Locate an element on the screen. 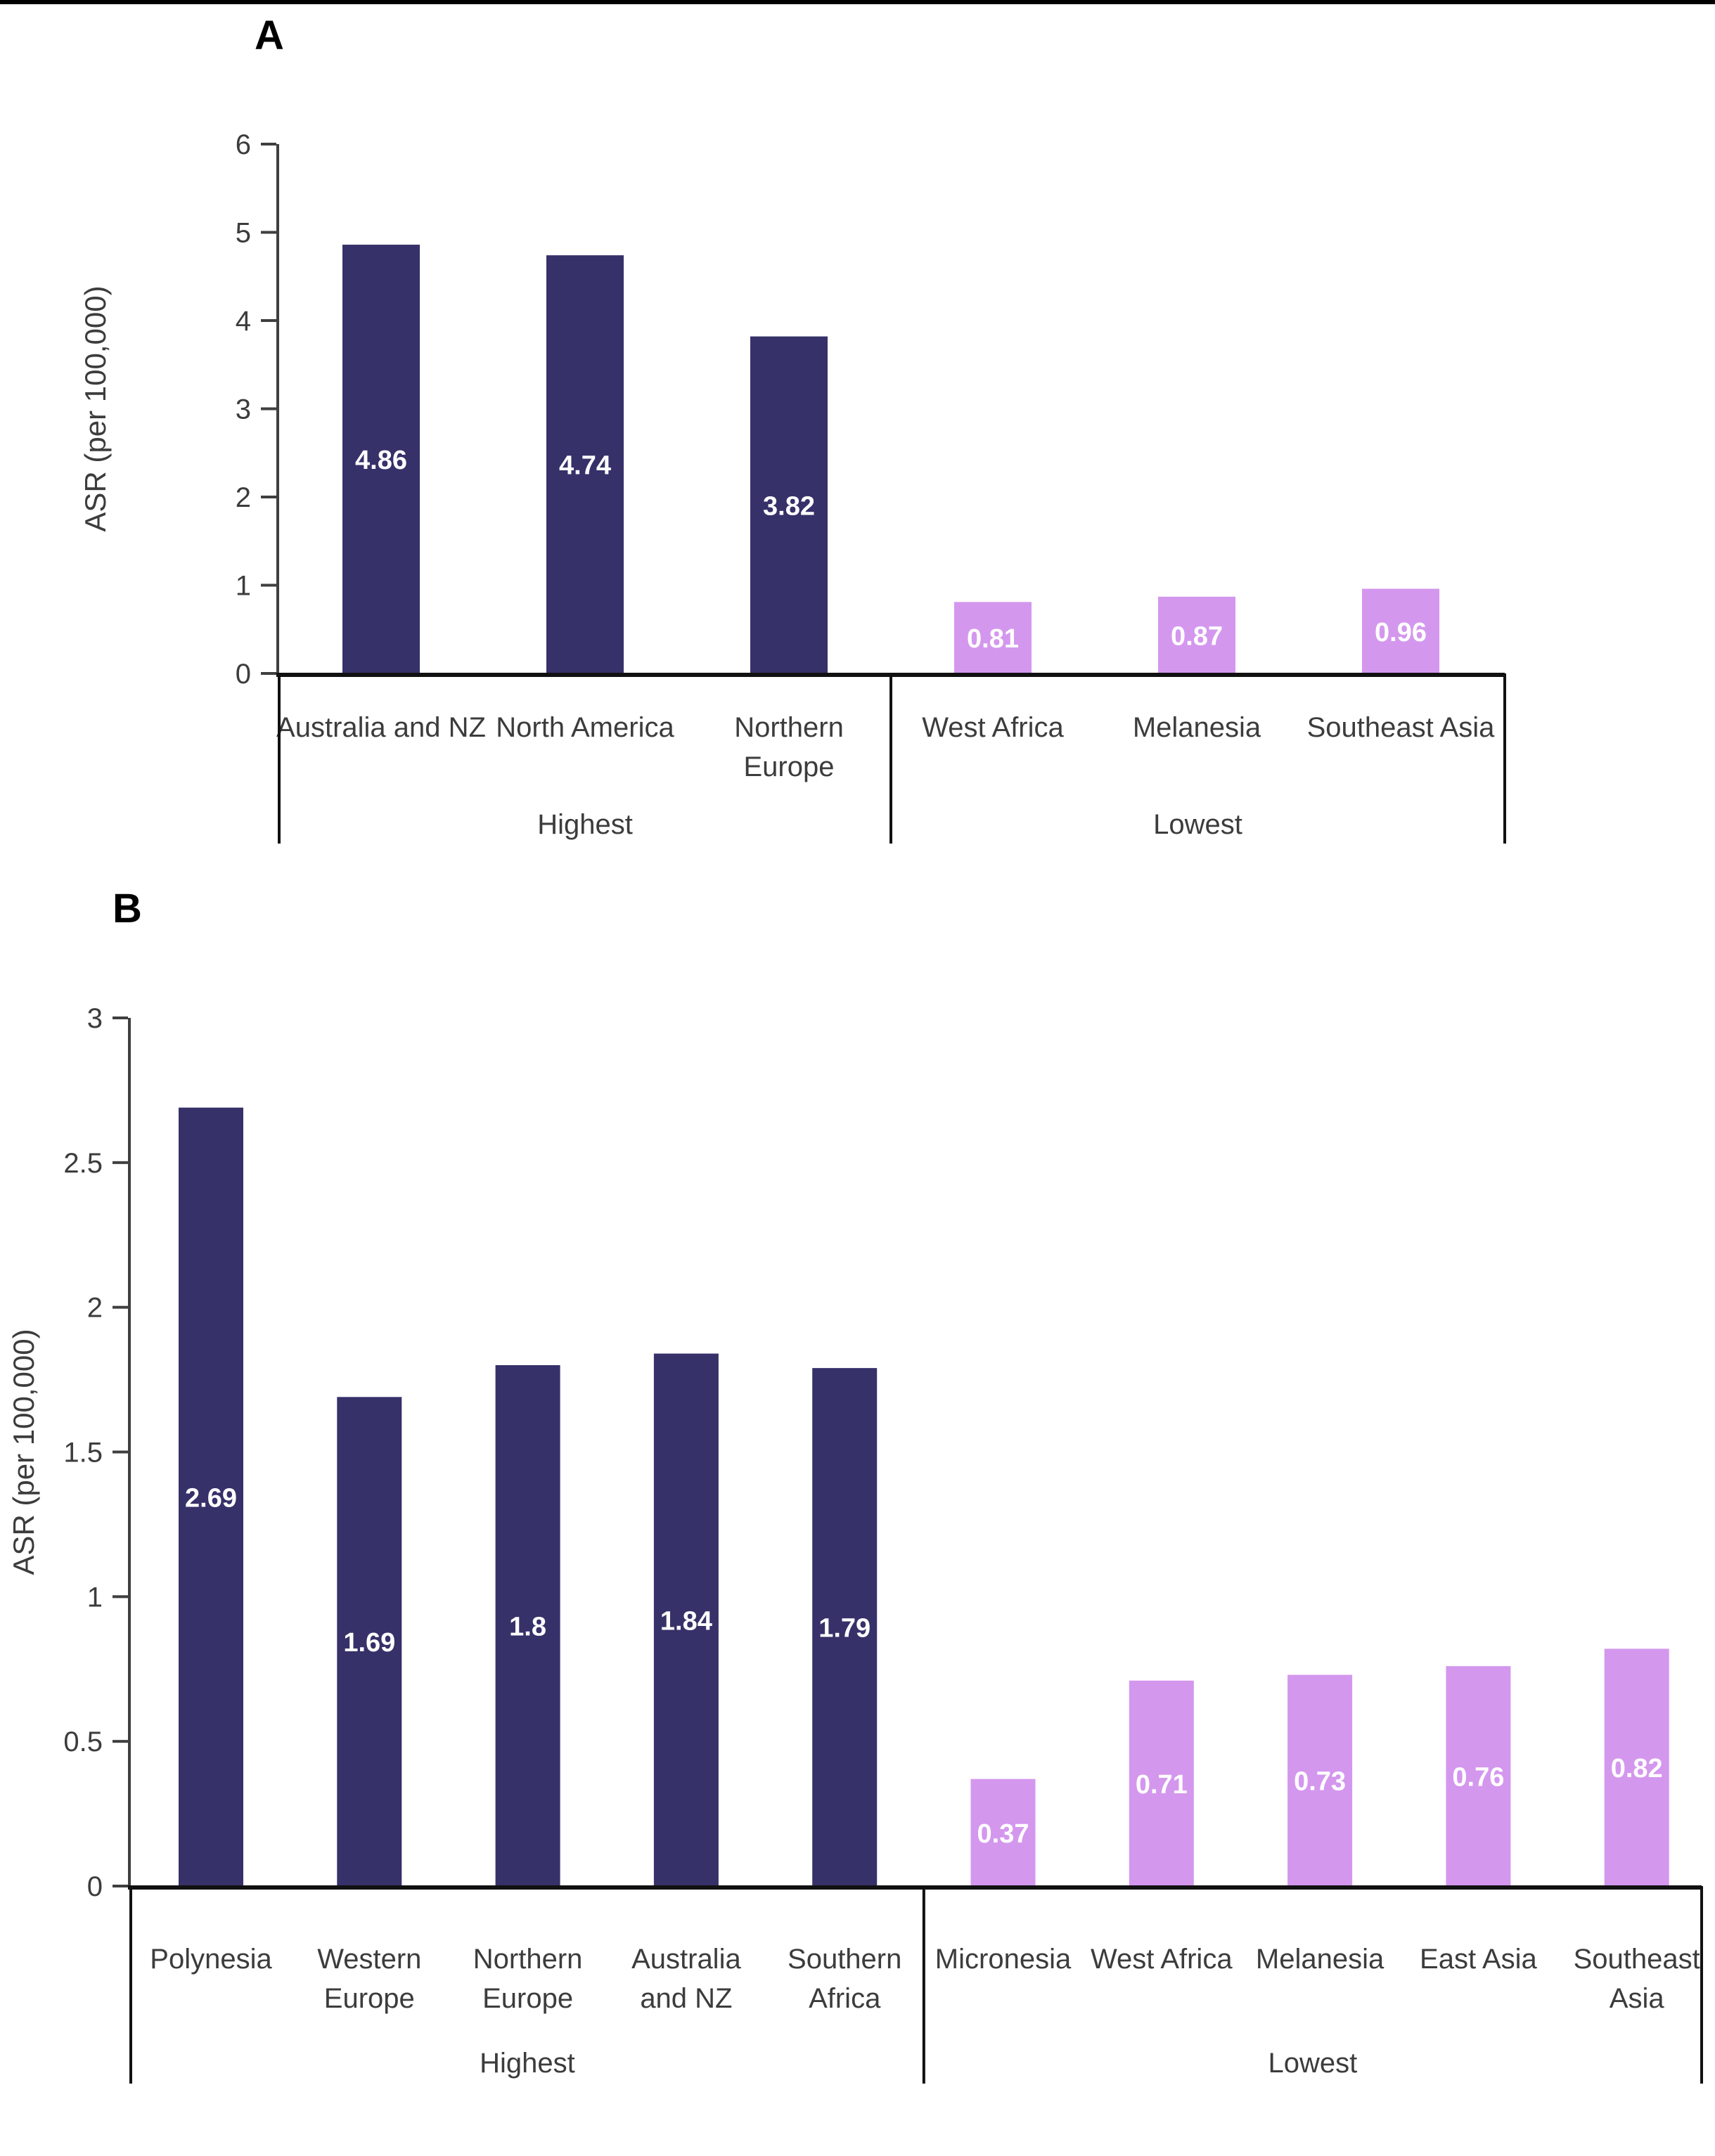  category-label: Africa is located at coordinates (845, 1998).